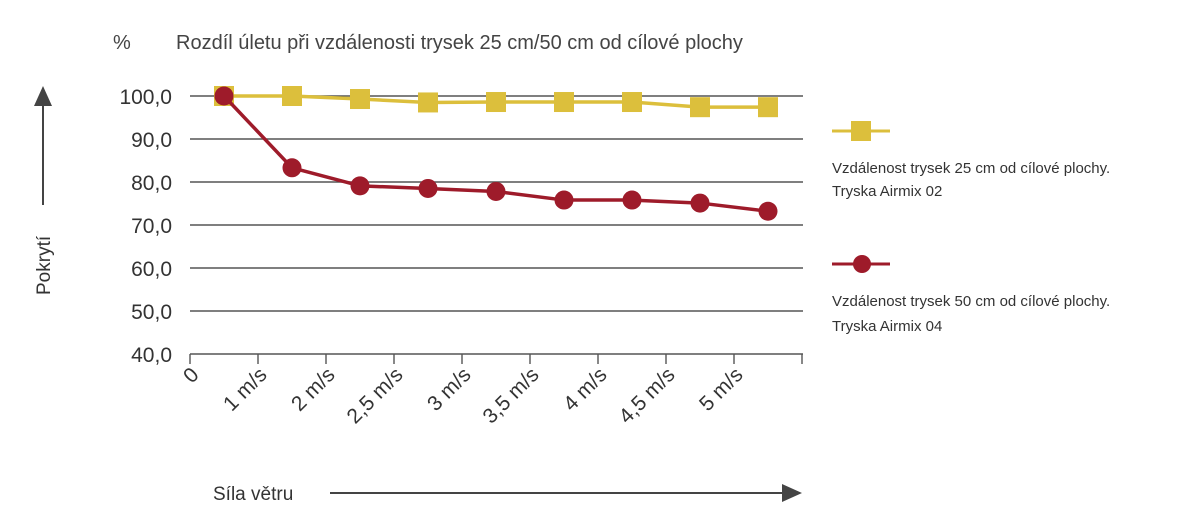 The image size is (1200, 514). What do you see at coordinates (721, 389) in the screenshot?
I see `x-tick-label: 5 m/s` at bounding box center [721, 389].